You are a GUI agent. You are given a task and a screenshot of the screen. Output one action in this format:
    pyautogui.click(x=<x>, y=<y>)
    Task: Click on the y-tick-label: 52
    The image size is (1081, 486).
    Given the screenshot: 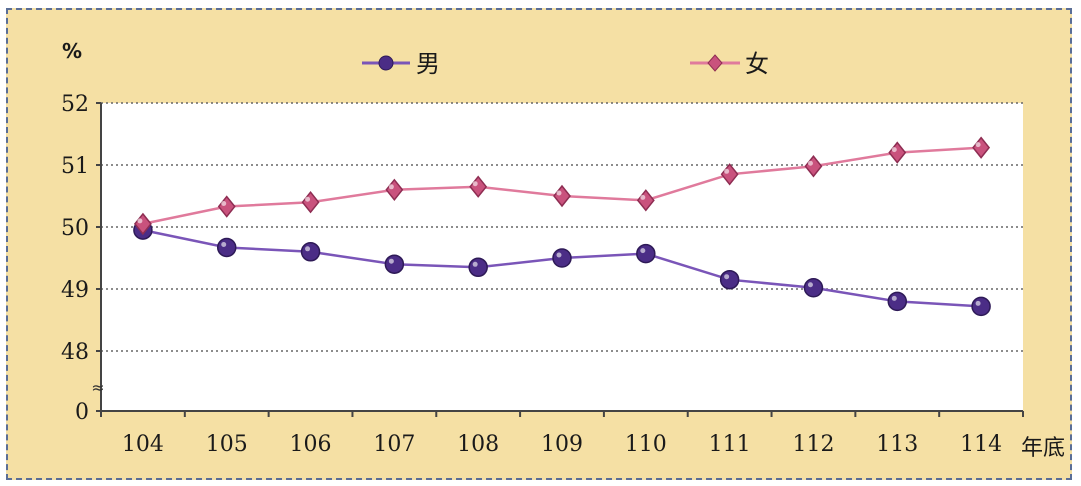 What is the action you would take?
    pyautogui.click(x=75, y=104)
    